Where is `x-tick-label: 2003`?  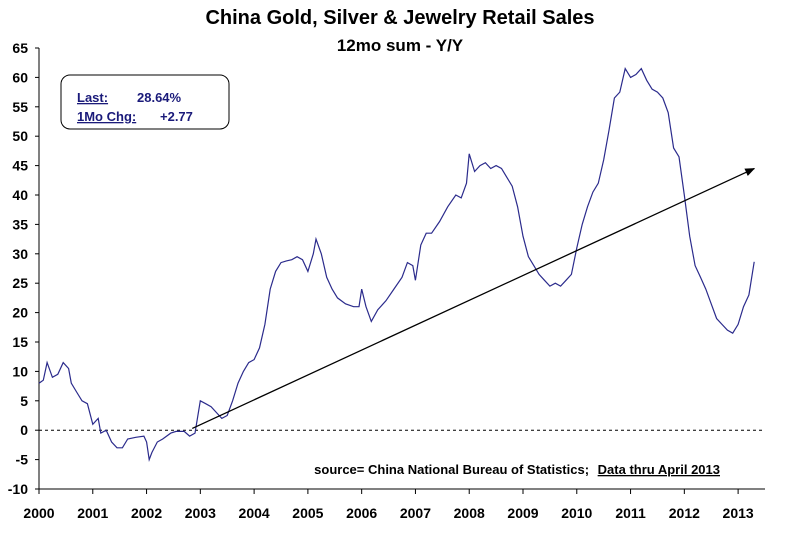
x-tick-label: 2003 is located at coordinates (200, 513).